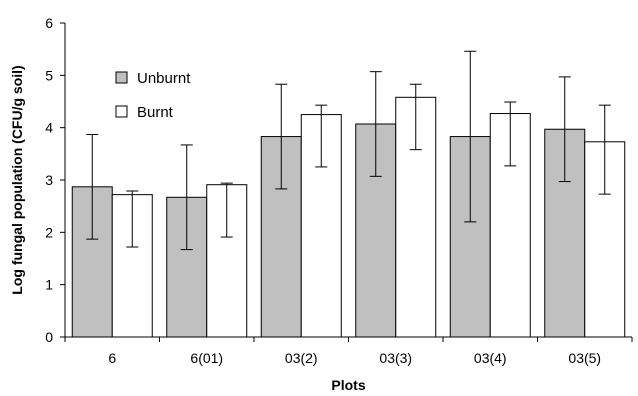  I want to click on y-tick-label: 4, so click(49, 128).